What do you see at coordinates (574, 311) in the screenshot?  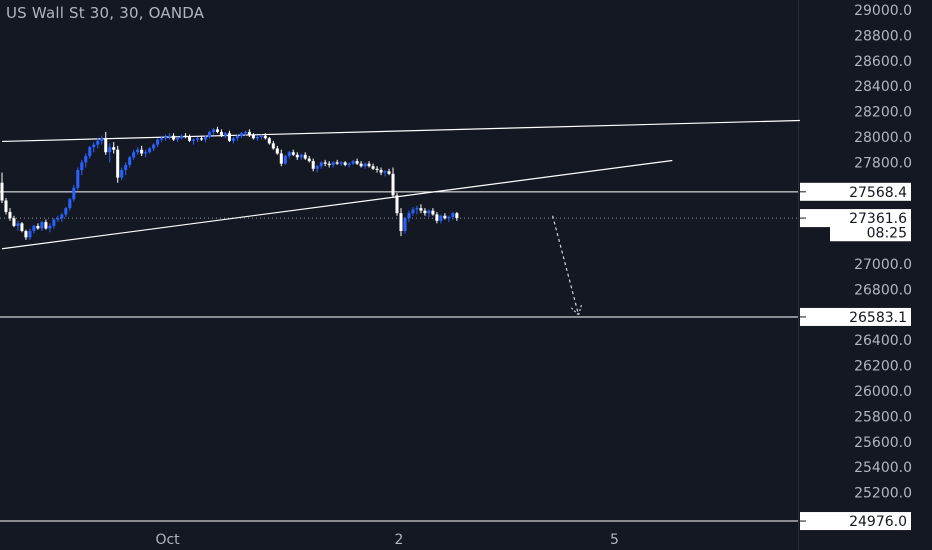 I see `projection-arrowhead` at bounding box center [574, 311].